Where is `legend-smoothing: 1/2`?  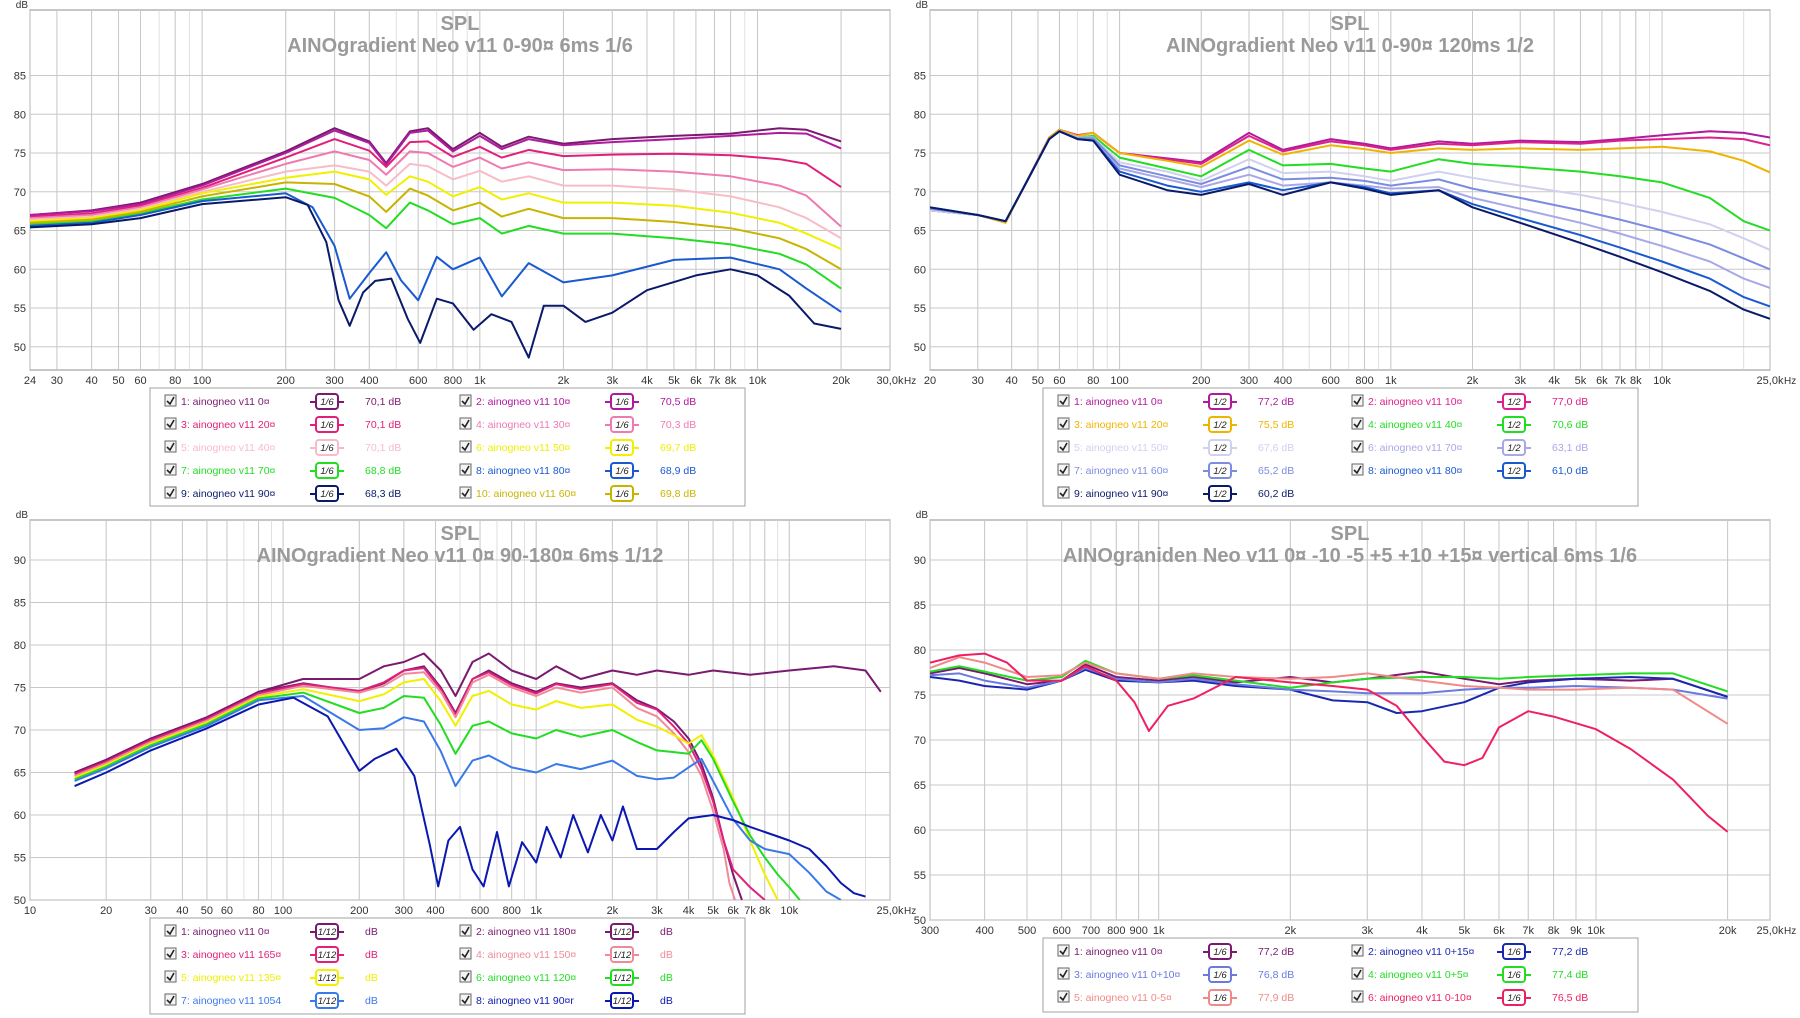 legend-smoothing: 1/2 is located at coordinates (1220, 494).